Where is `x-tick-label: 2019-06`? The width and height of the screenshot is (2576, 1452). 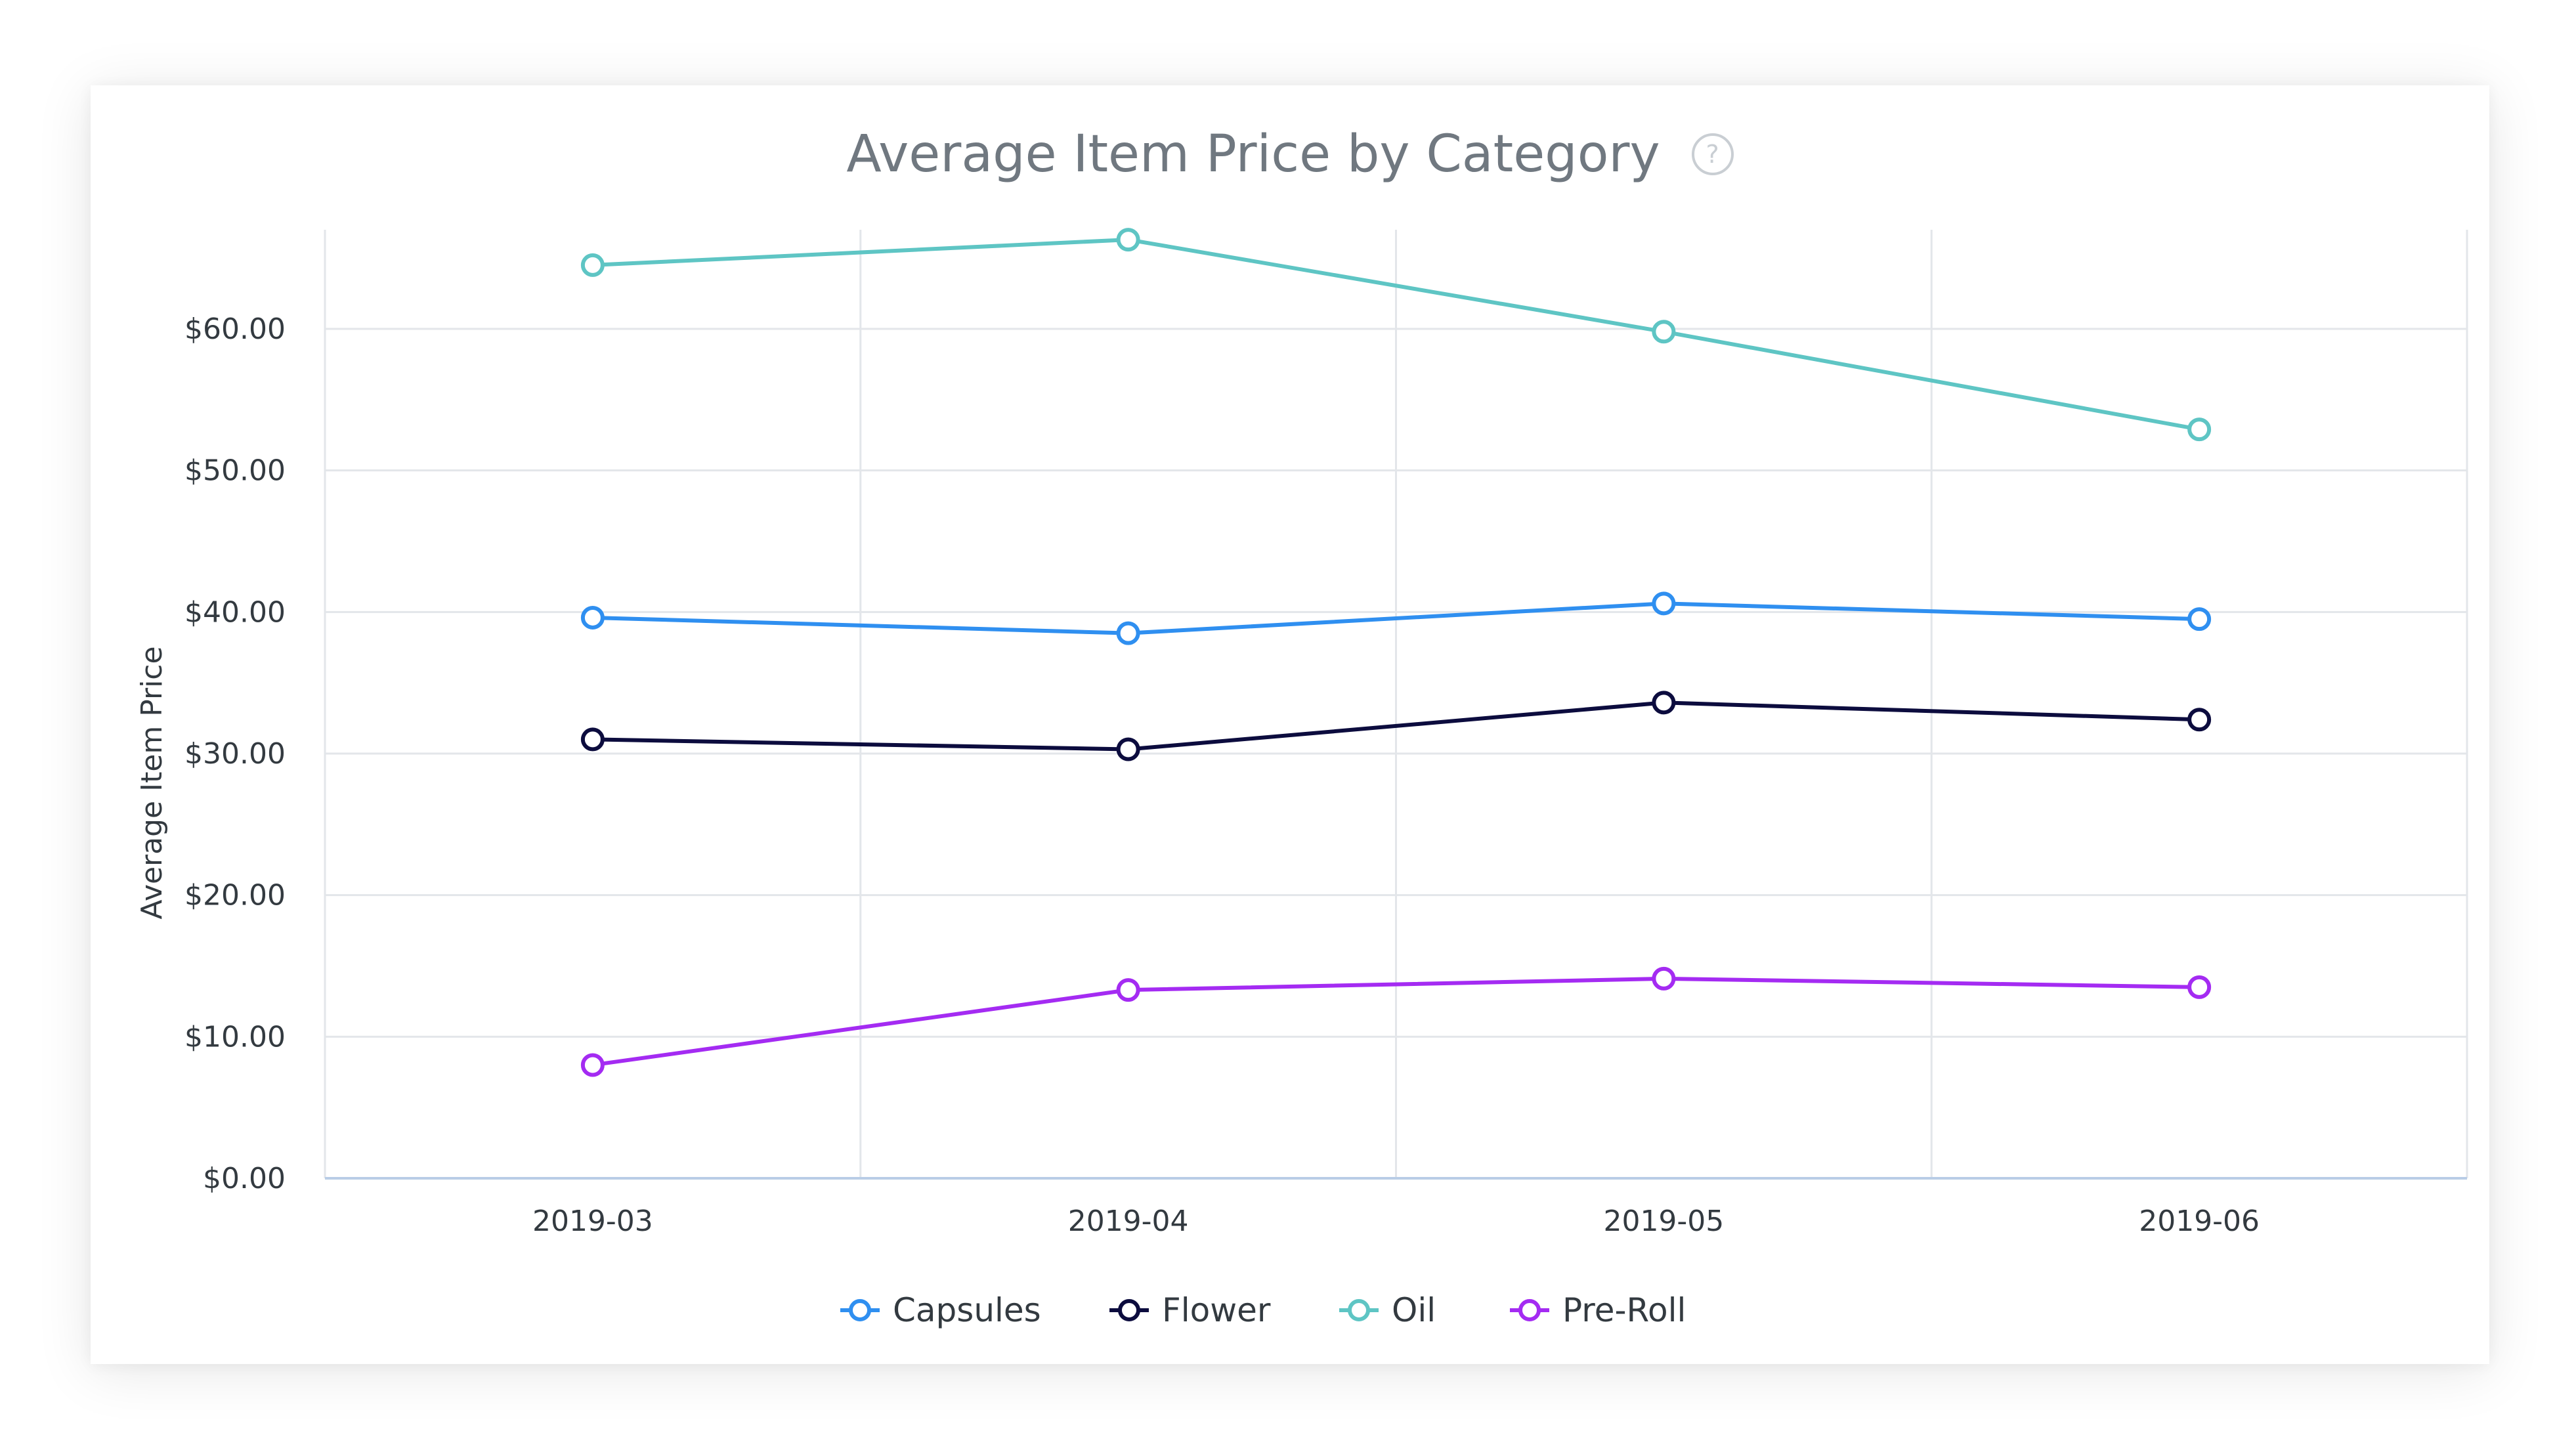
x-tick-label: 2019-06 is located at coordinates (2199, 1221).